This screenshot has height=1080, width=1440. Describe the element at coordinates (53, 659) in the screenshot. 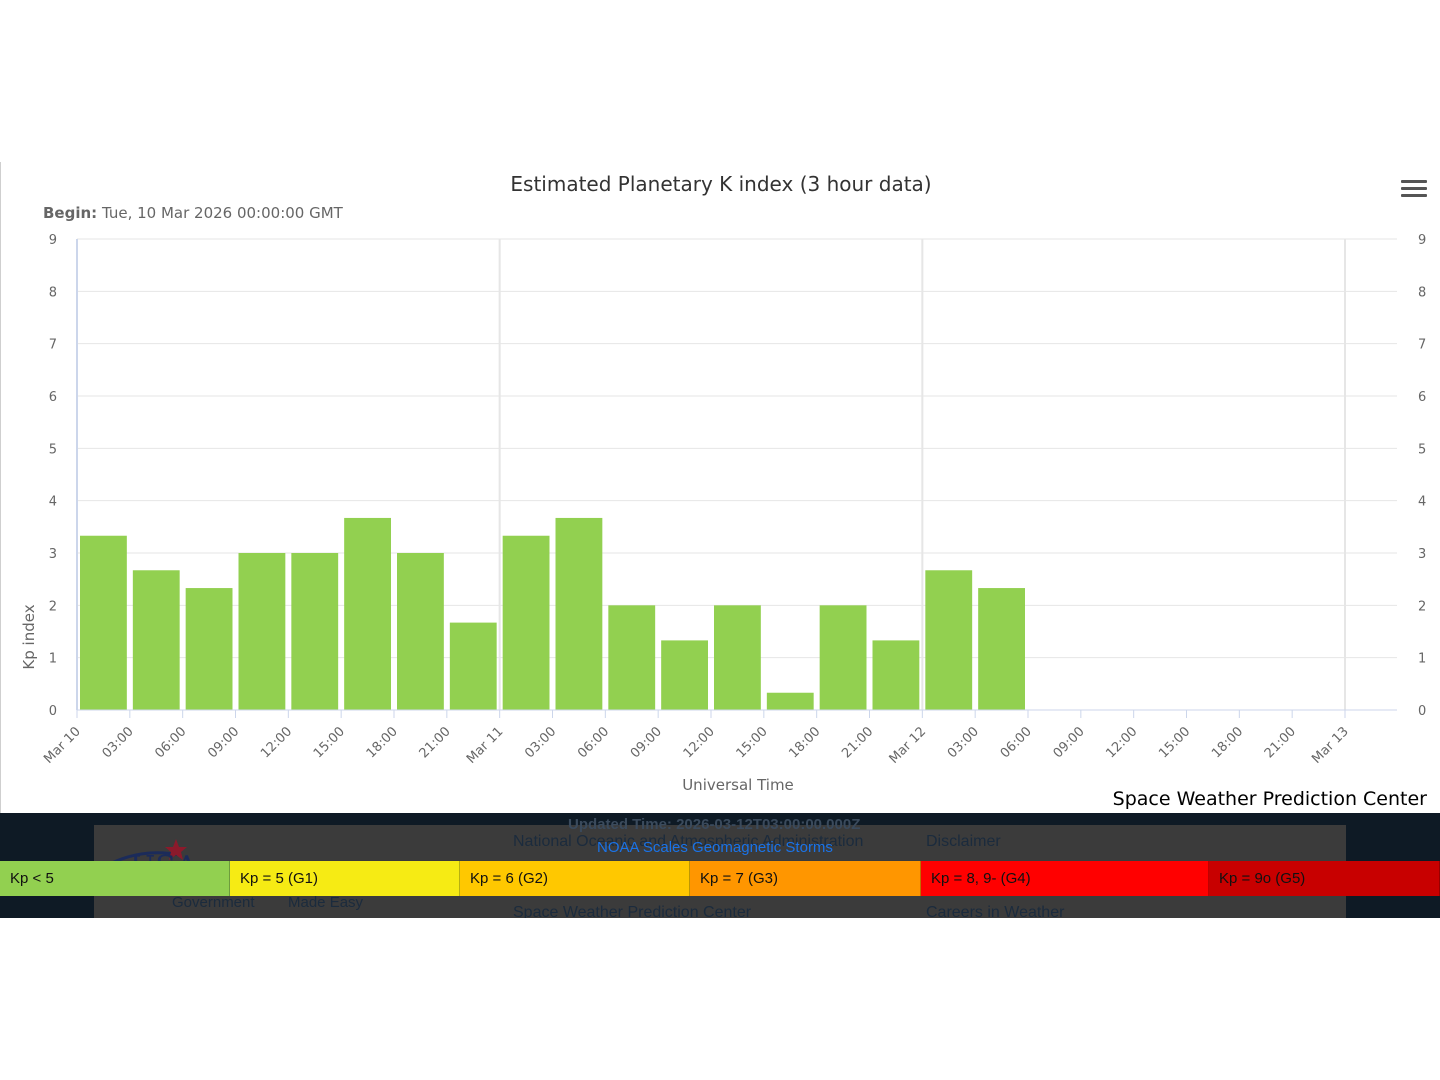

I see `y-tick-label: 1` at that location.